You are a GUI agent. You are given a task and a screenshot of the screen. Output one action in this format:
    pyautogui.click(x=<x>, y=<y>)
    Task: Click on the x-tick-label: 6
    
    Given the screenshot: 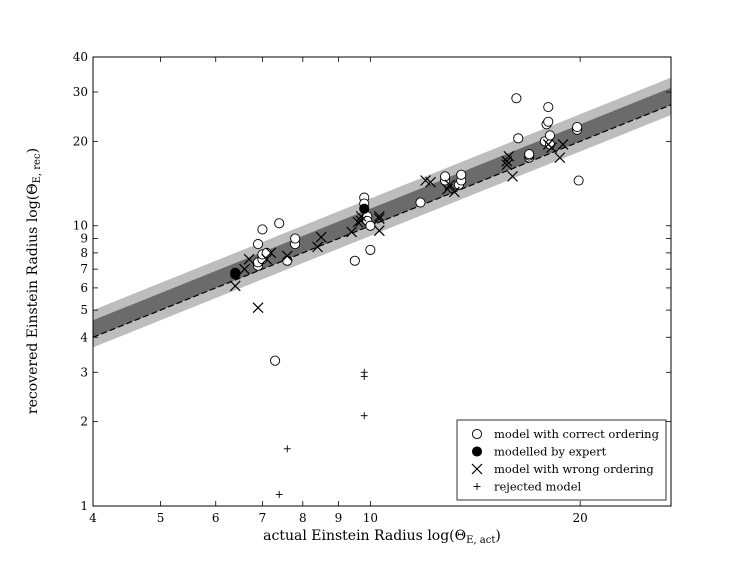 What is the action you would take?
    pyautogui.click(x=216, y=518)
    